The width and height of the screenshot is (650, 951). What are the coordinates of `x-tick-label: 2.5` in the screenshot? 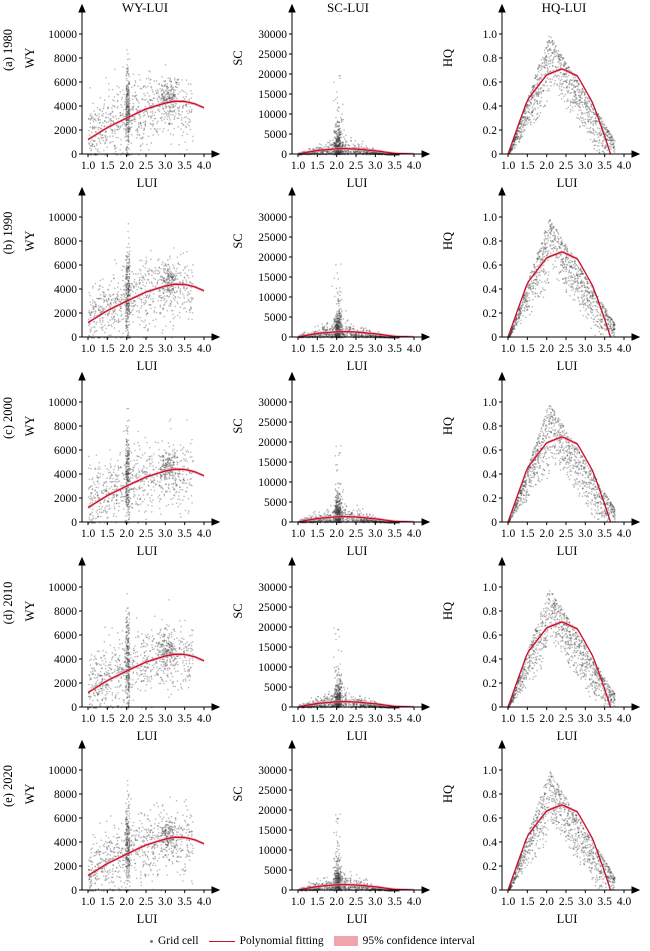 It's located at (146, 349).